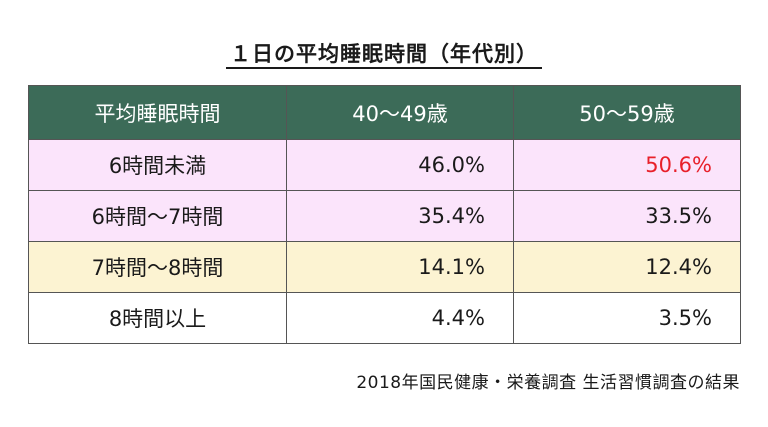  Describe the element at coordinates (627, 216) in the screenshot. I see `cell-value: 33.5%` at that location.